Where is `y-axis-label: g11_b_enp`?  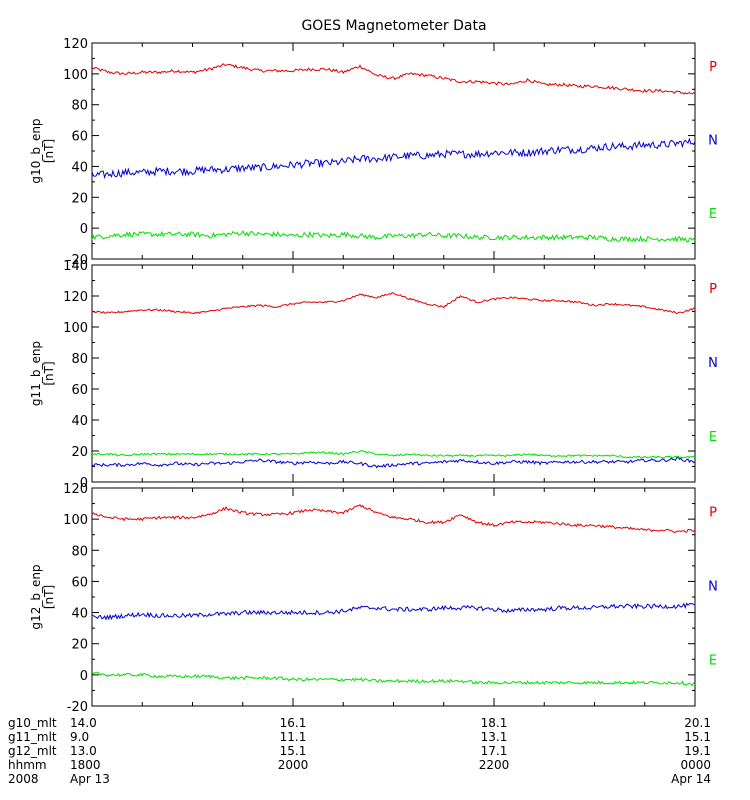 y-axis-label: g11_b_enp is located at coordinates (36, 373).